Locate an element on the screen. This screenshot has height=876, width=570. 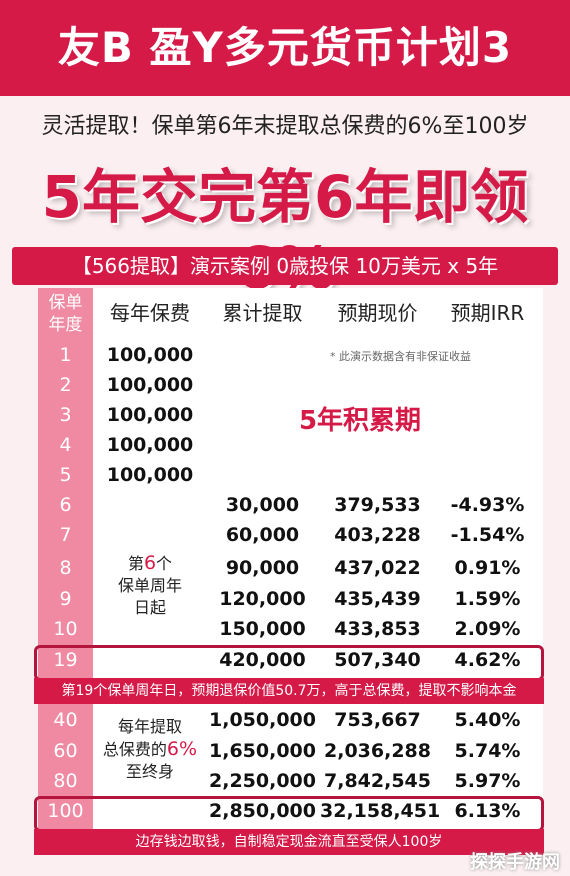
year-cell: 1 is located at coordinates (65, 355).